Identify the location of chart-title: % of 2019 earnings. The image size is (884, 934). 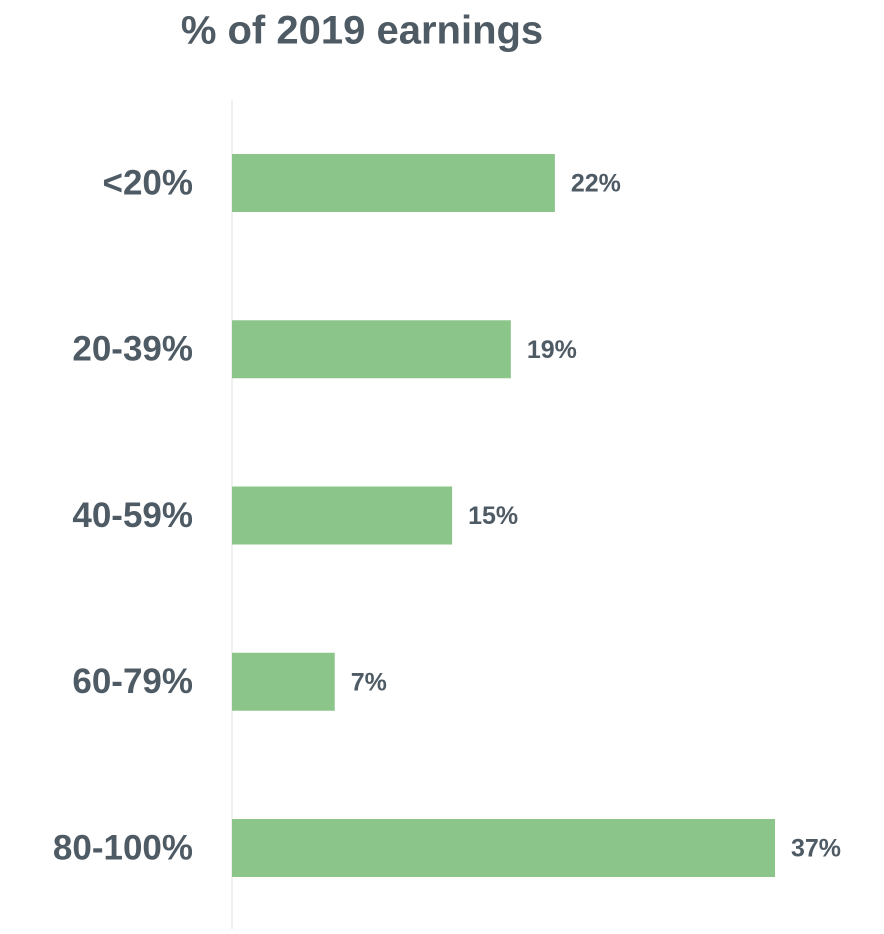
(362, 31).